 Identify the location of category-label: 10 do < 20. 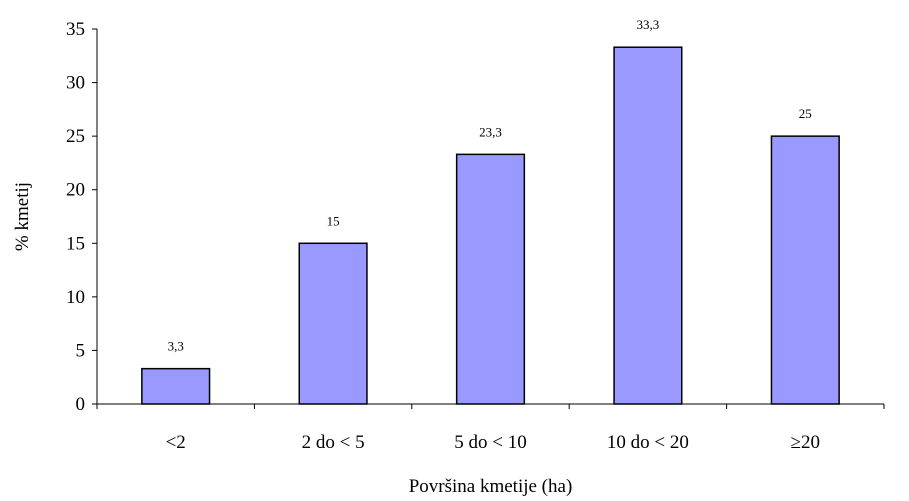
(648, 442).